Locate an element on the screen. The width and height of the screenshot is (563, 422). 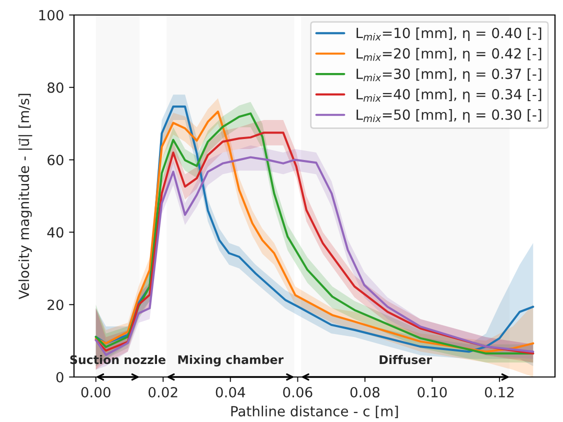
x-tick-label: 0.10 is located at coordinates (432, 392).